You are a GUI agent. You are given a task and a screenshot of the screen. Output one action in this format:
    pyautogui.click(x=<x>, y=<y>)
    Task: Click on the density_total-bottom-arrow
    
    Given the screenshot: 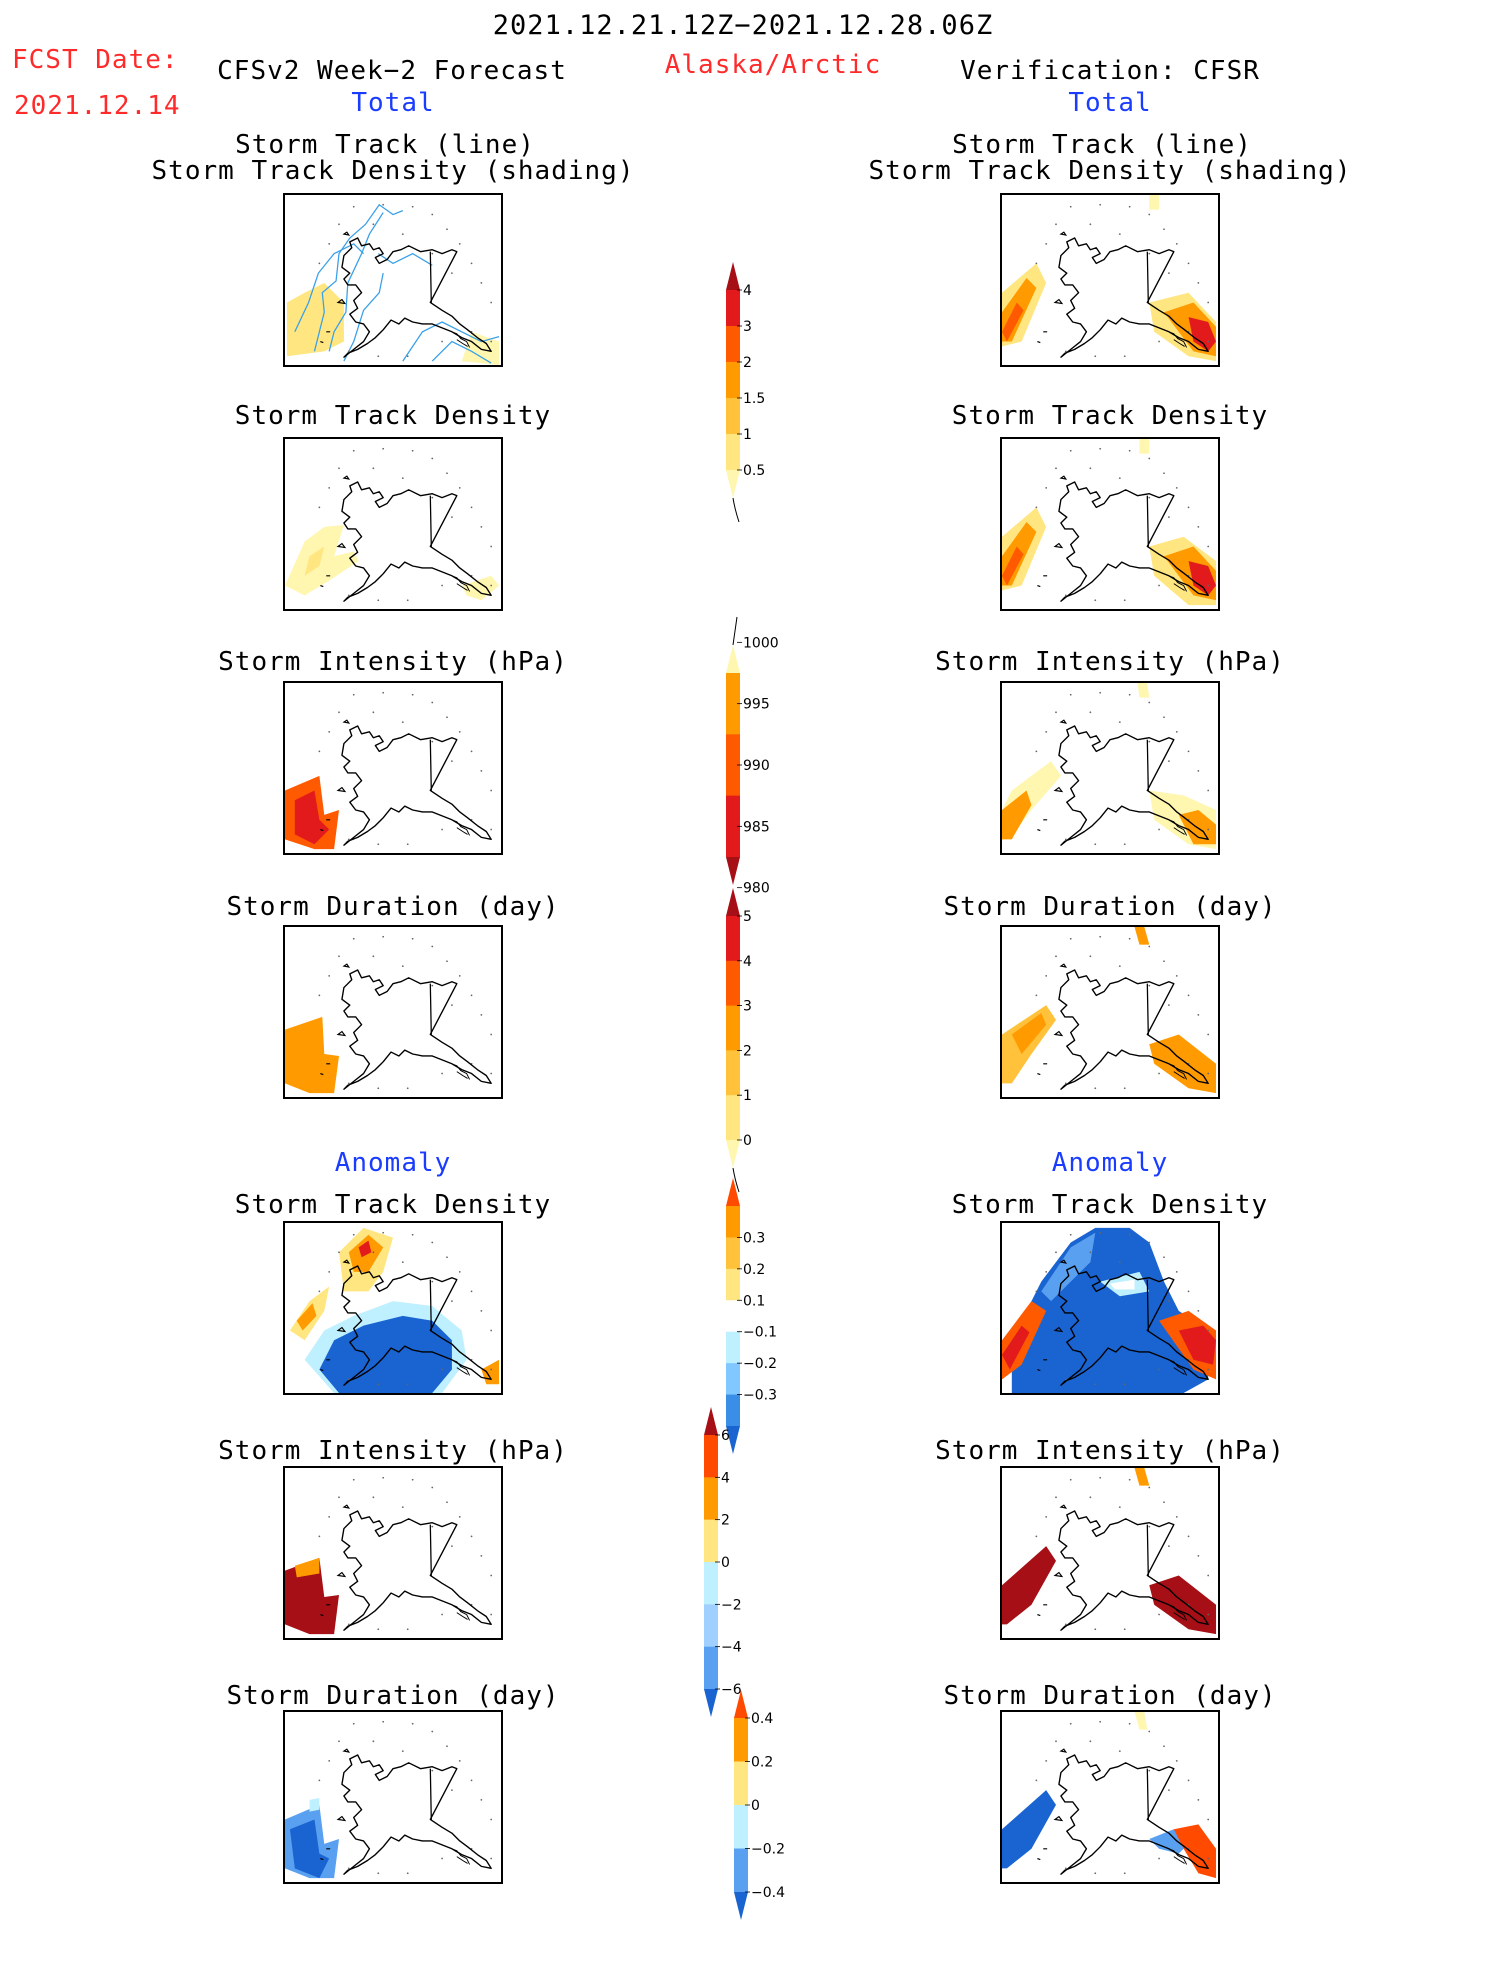 What is the action you would take?
    pyautogui.click(x=733, y=484)
    